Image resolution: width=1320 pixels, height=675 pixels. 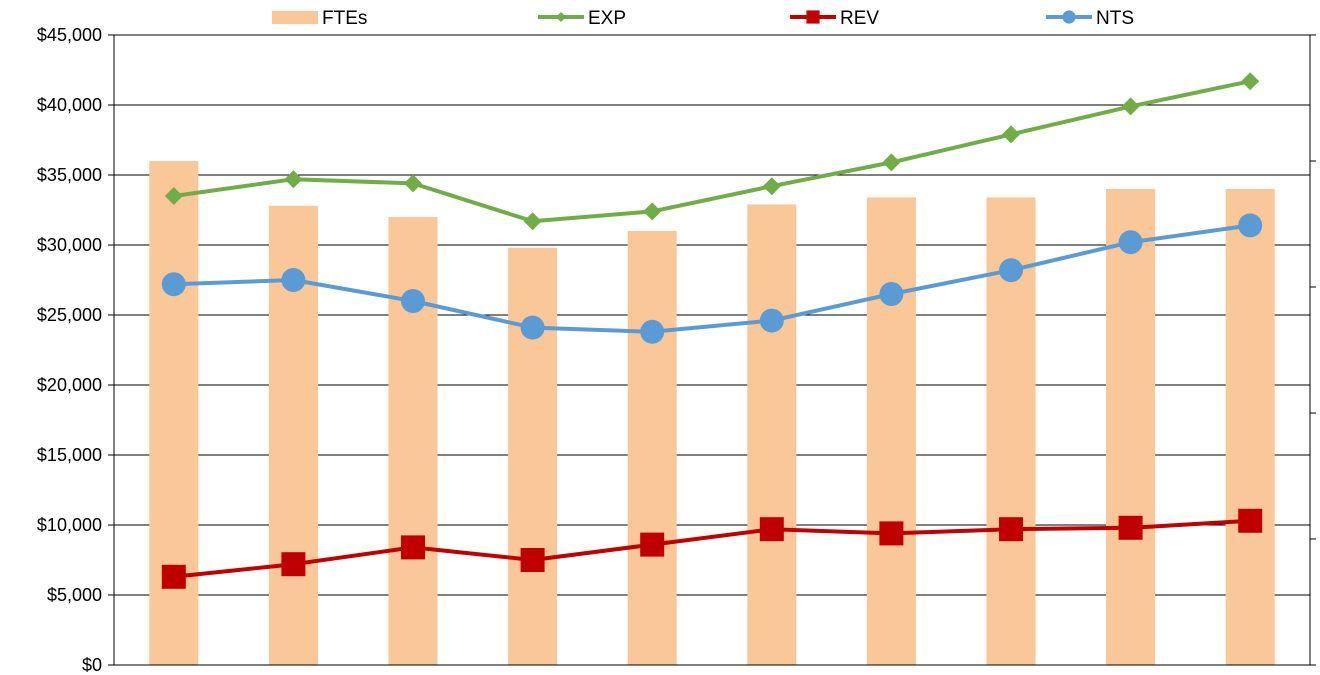 What do you see at coordinates (92, 665) in the screenshot?
I see `y-tick-label: $0` at bounding box center [92, 665].